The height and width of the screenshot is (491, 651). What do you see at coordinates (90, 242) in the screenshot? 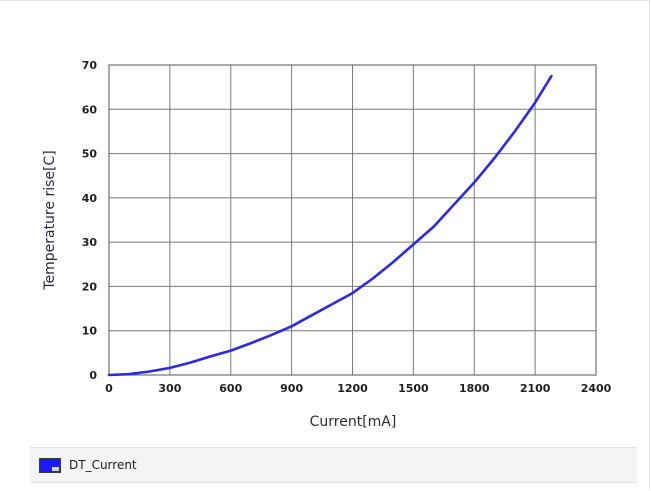
I see `y-tick-label: 30` at bounding box center [90, 242].